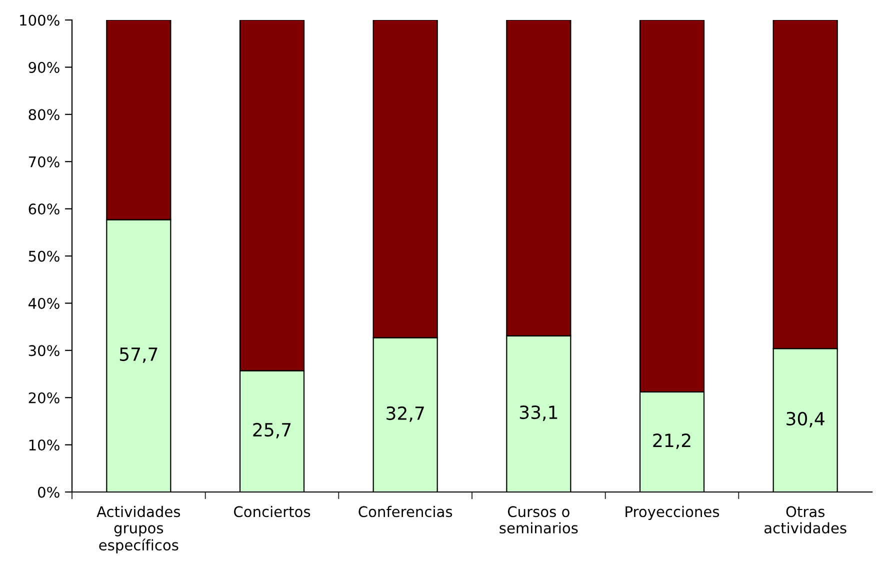 Image resolution: width=880 pixels, height=579 pixels. What do you see at coordinates (138, 530) in the screenshot?
I see `x-tick-label: Actividades grupos específicos` at bounding box center [138, 530].